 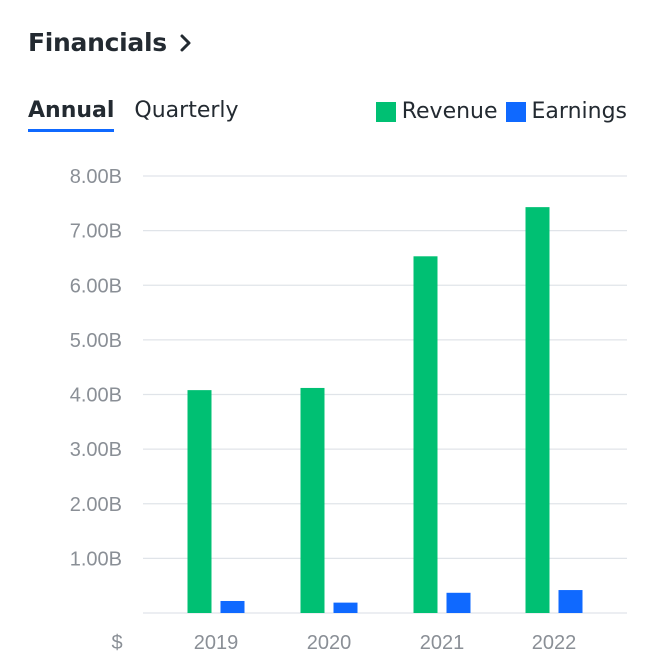 I want to click on bar-revenue-2020, so click(x=312, y=500).